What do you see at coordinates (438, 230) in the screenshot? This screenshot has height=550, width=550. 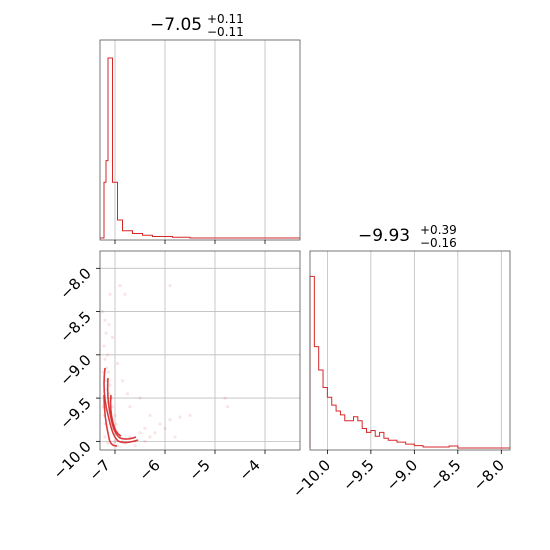 I see `title-param-2-upper: +0.39` at bounding box center [438, 230].